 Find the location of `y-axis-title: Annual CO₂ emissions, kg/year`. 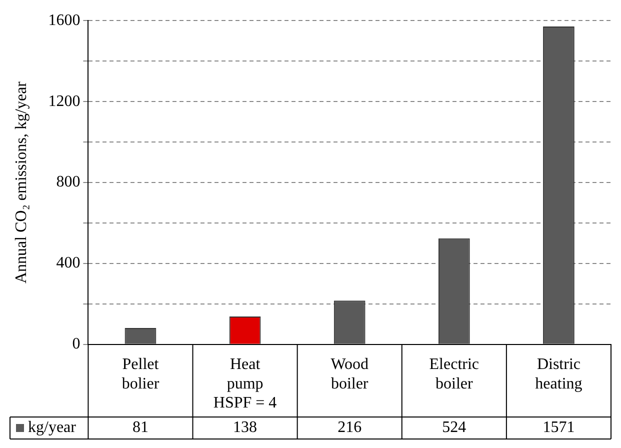

y-axis-title: Annual CO₂ emissions, kg/year is located at coordinates (21, 182).